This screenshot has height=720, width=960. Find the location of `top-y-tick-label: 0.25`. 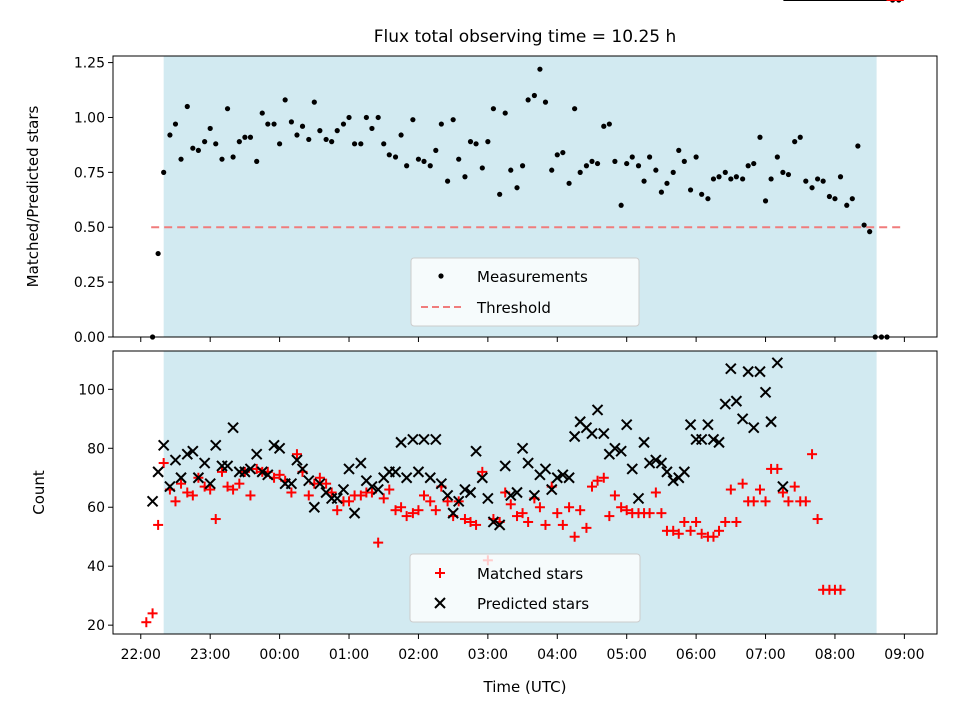

top-y-tick-label: 0.25 is located at coordinates (89, 283).